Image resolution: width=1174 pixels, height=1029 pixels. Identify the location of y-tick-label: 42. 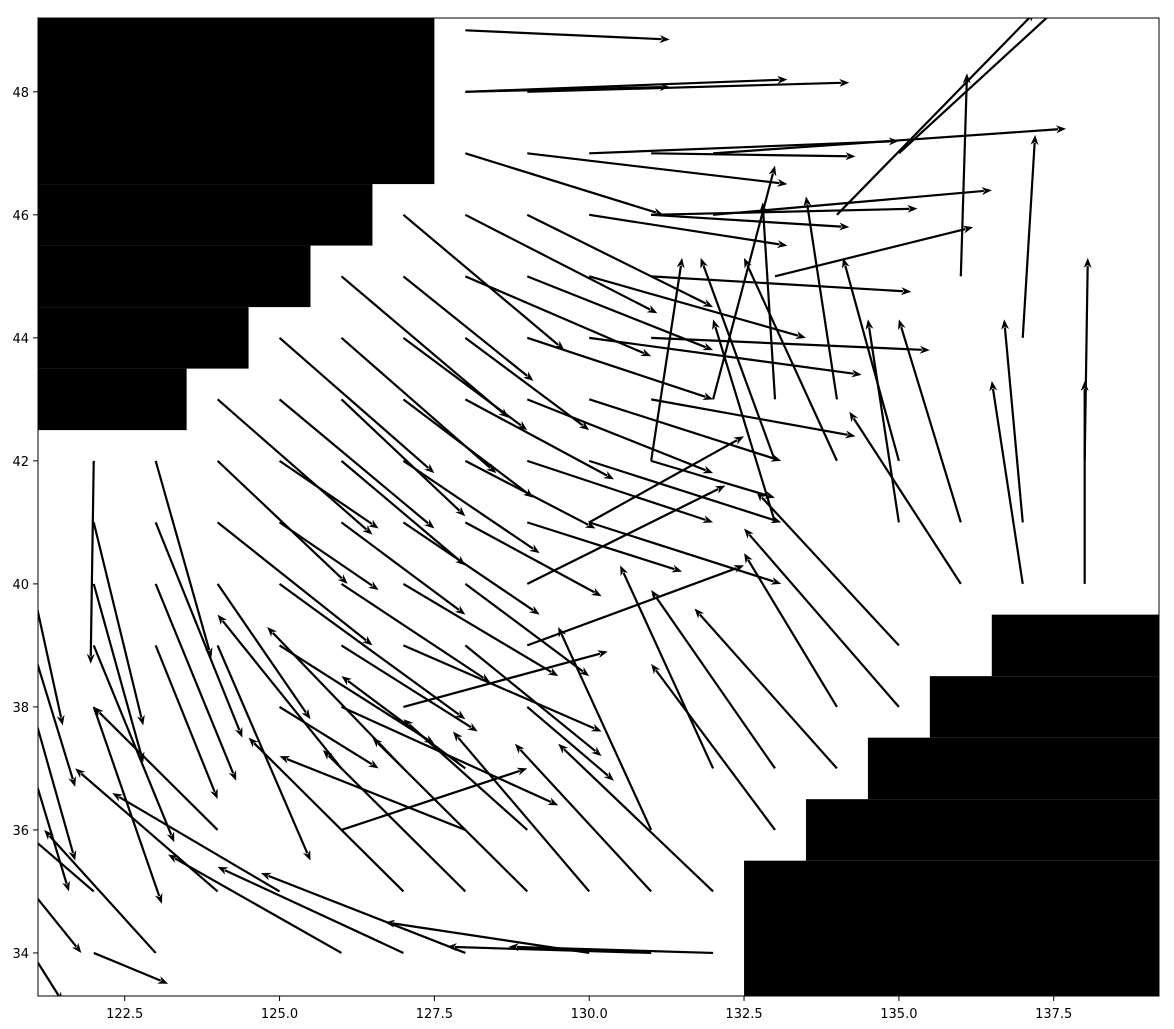
(20, 462).